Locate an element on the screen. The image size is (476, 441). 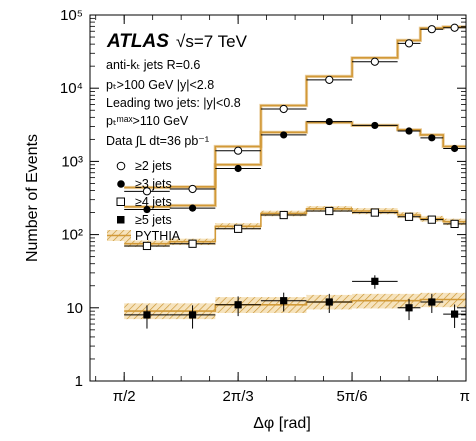
legend-label-5jets: ≥5 jets is located at coordinates (153, 220).